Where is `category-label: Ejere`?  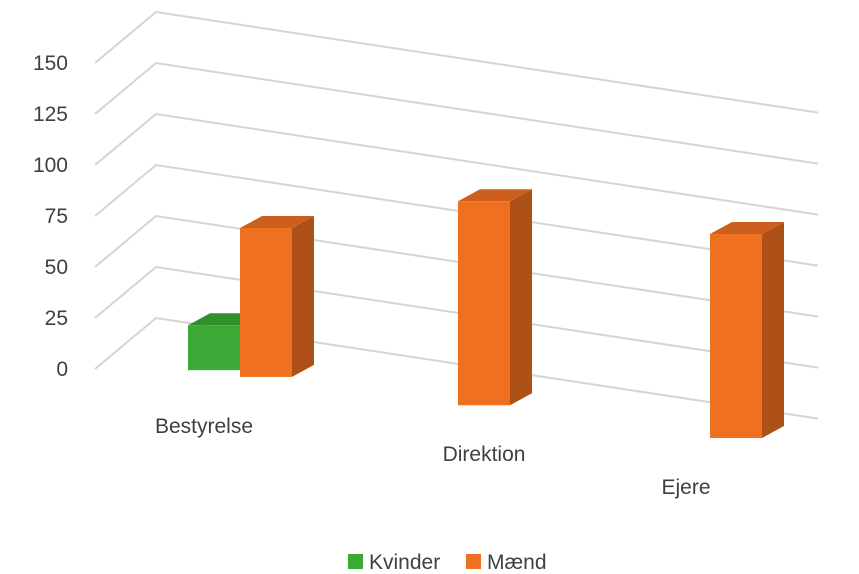
category-label: Ejere is located at coordinates (685, 487).